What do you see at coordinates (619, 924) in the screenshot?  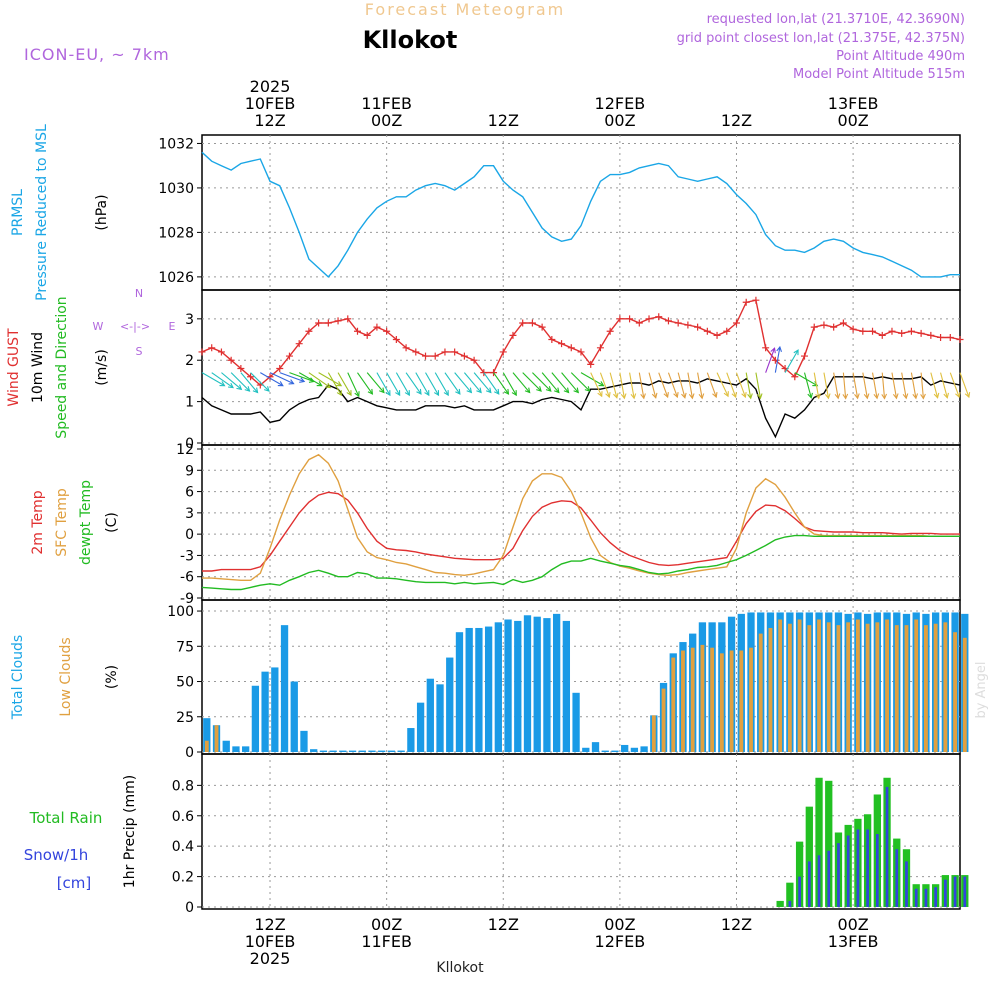 I see `time-bottom-label: 00Z` at bounding box center [619, 924].